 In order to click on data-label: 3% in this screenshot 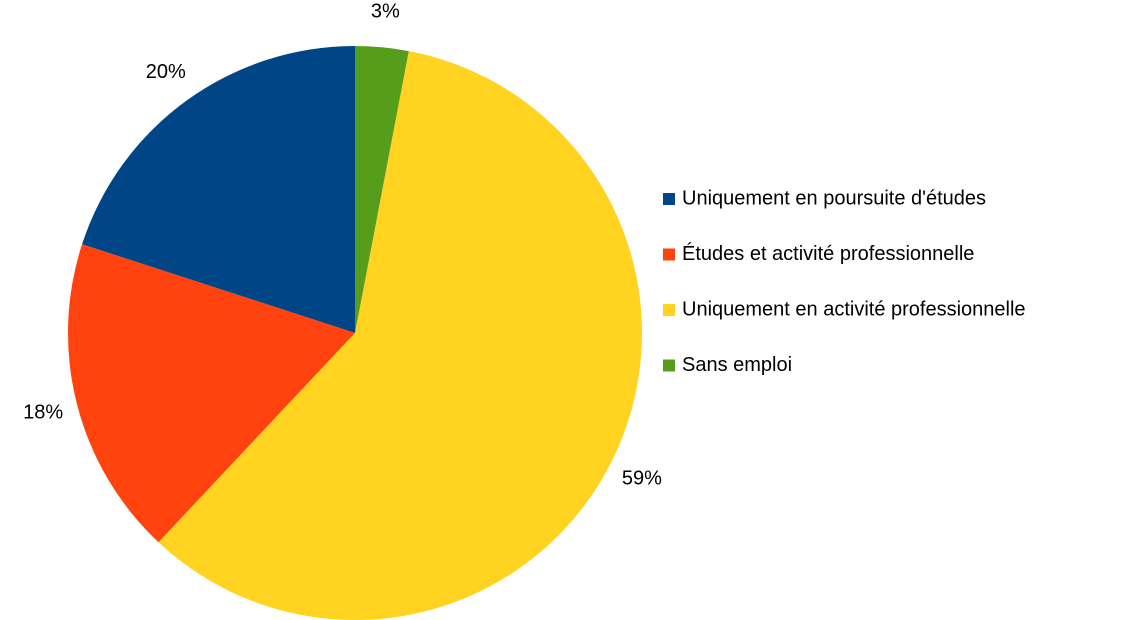, I will do `click(385, 12)`.